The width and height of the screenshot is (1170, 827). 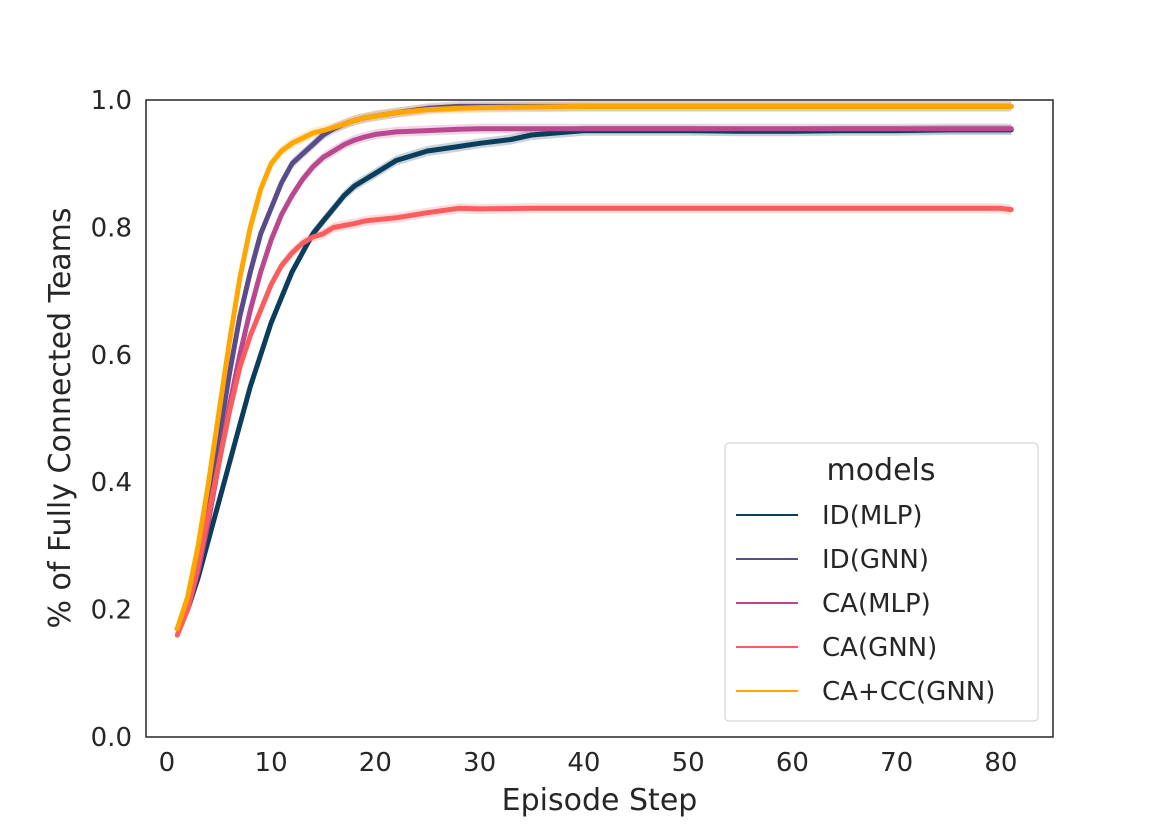 What do you see at coordinates (111, 356) in the screenshot?
I see `y-tick-label: 0.6` at bounding box center [111, 356].